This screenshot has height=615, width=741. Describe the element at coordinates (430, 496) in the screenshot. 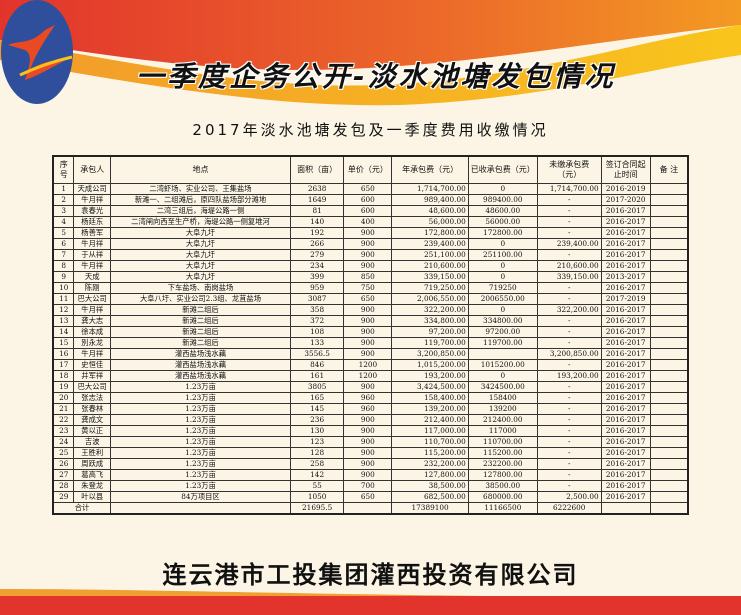

I see `cell-annual-fee: 682,500.00` at that location.